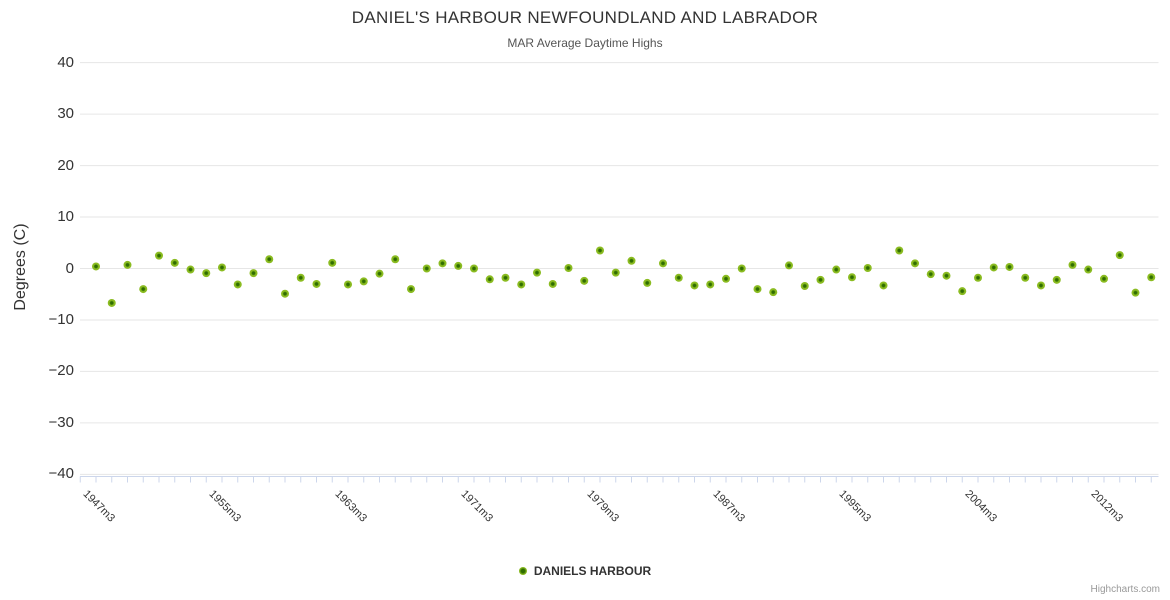 Image resolution: width=1170 pixels, height=600 pixels. I want to click on y-axis-label: 0, so click(69, 268).